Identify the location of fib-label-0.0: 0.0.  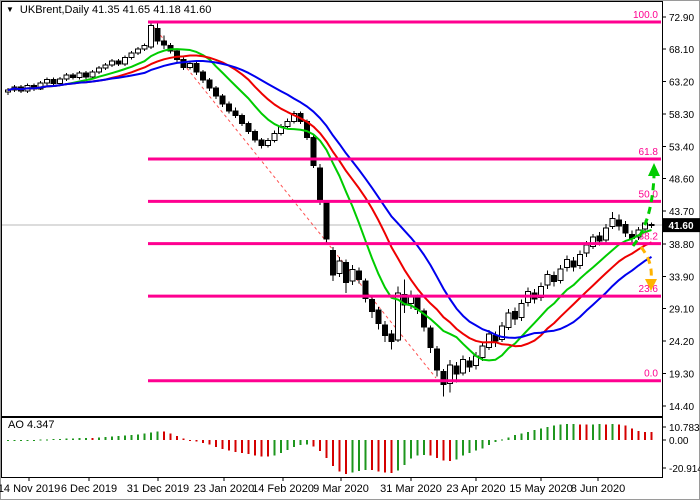
(651, 374).